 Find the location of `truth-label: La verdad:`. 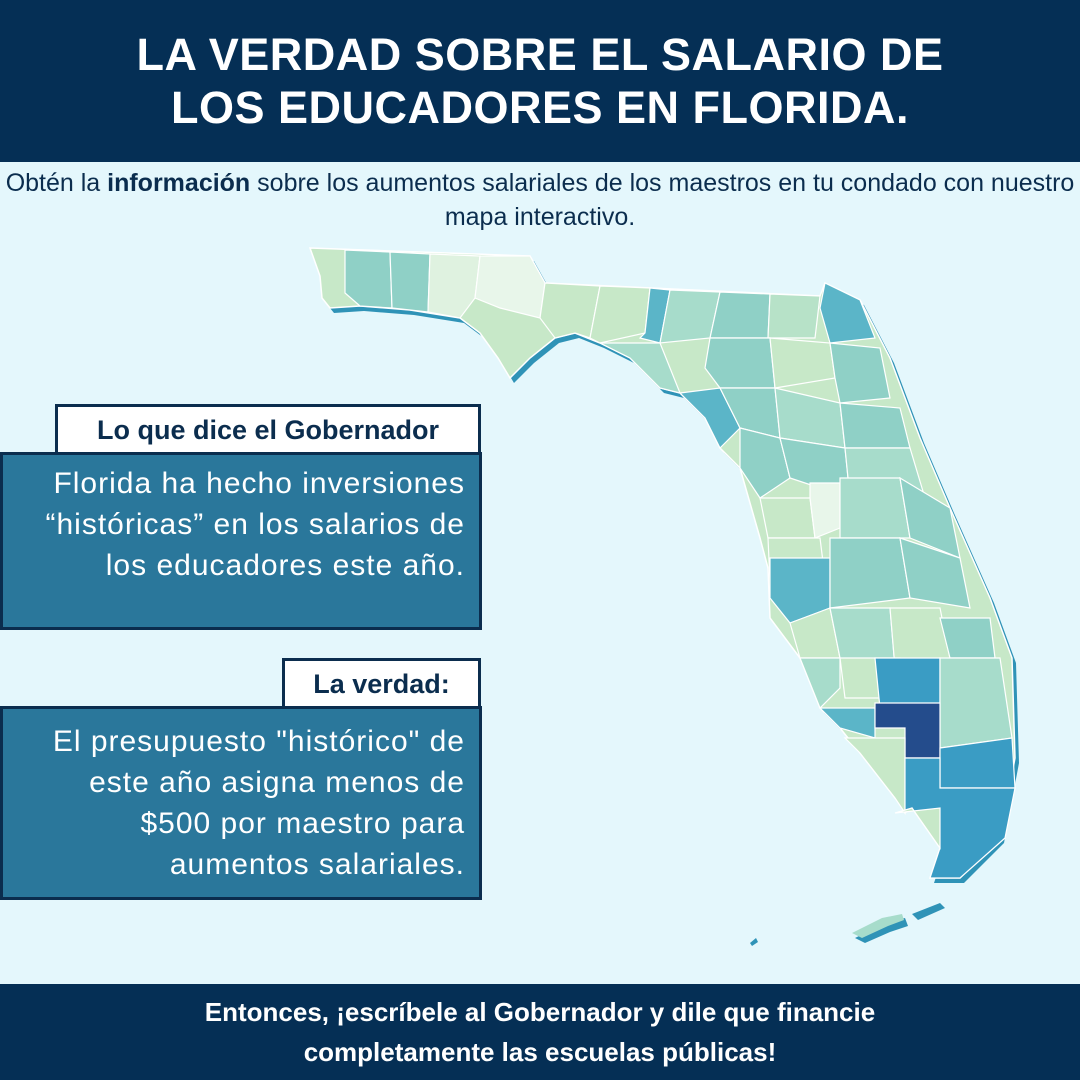

truth-label: La verdad: is located at coordinates (381, 683).